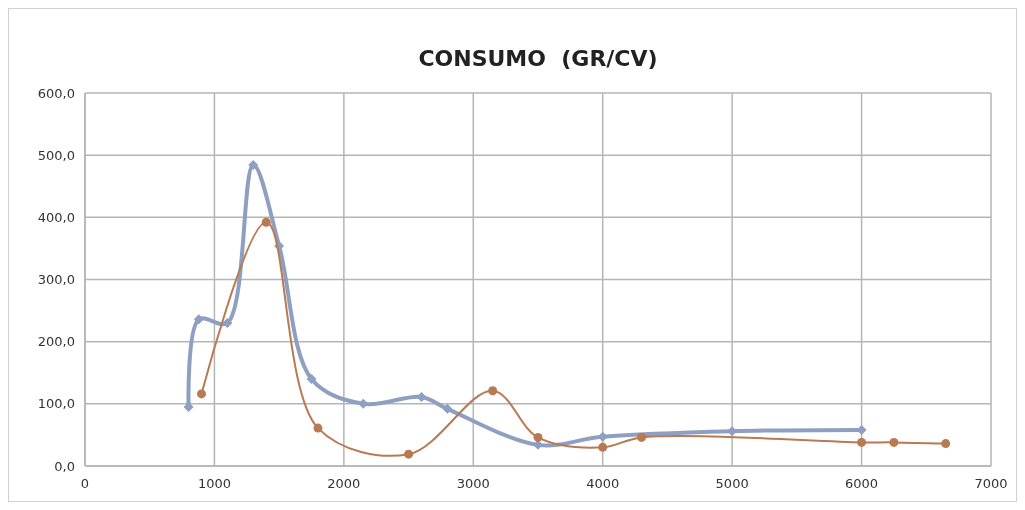 The width and height of the screenshot is (1025, 510). I want to click on x-tick-label: 6000, so click(862, 483).